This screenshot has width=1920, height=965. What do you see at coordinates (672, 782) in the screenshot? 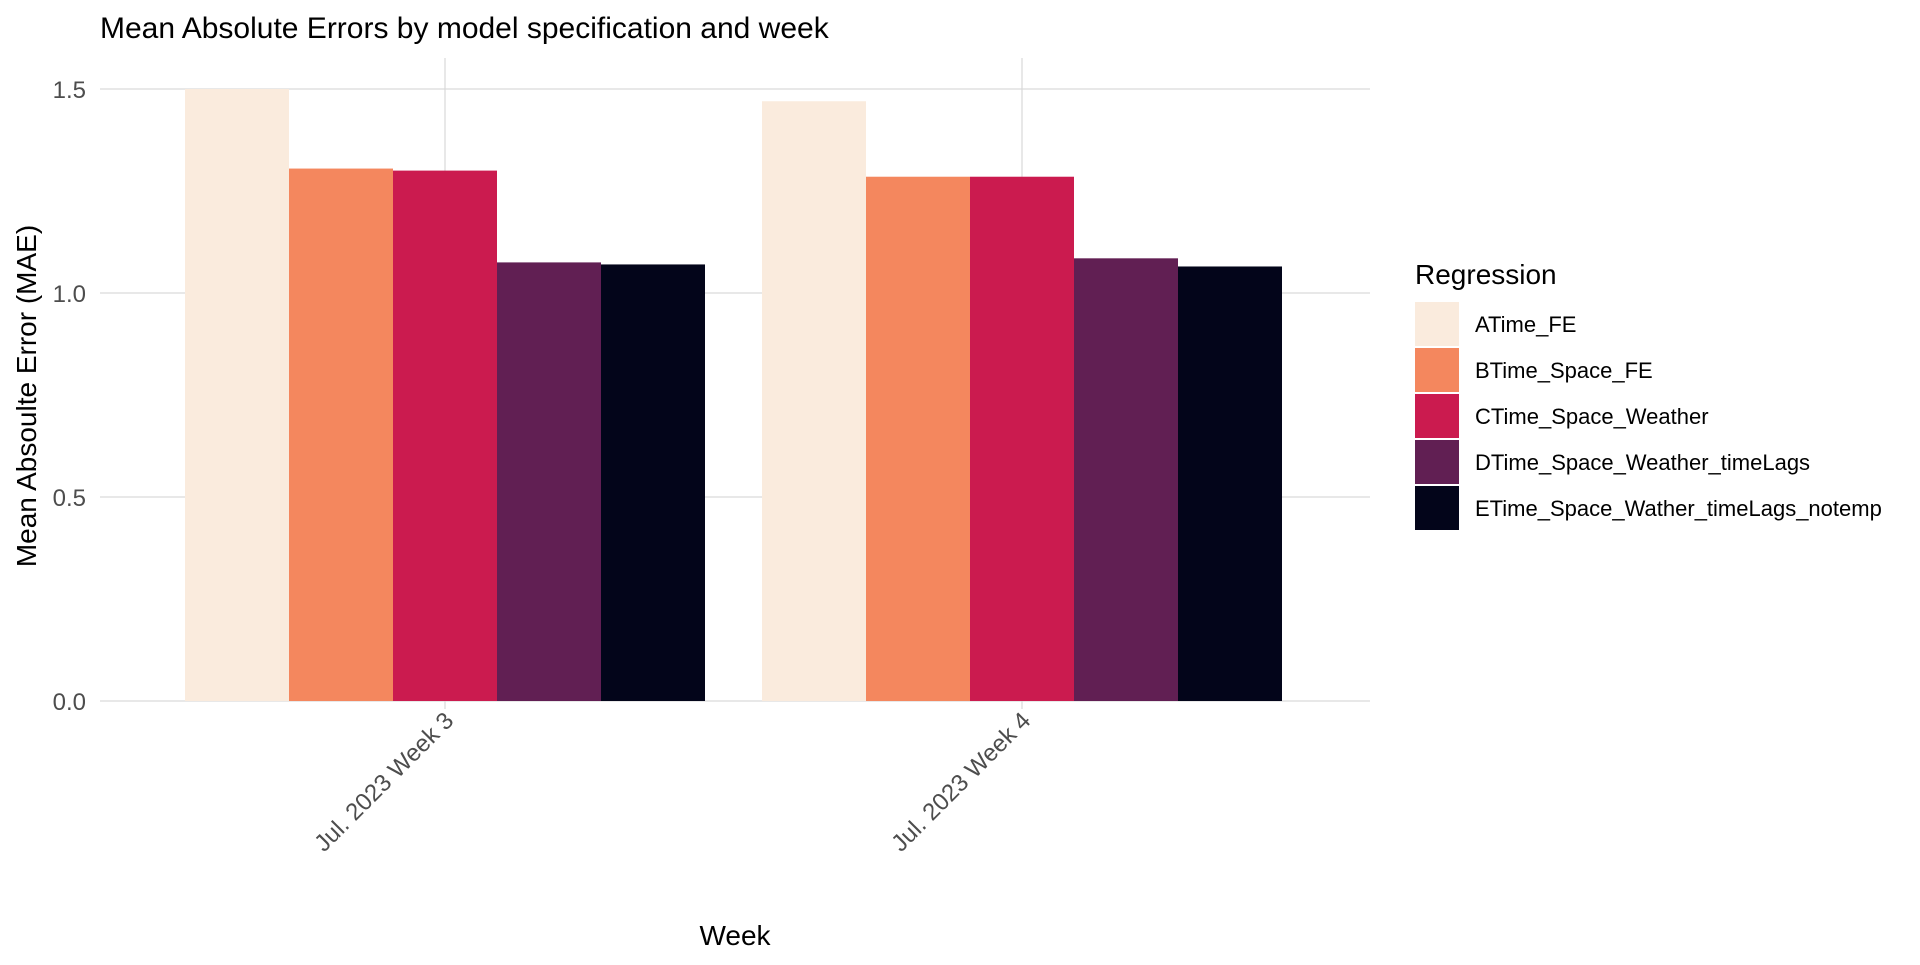
I see `x-axis-ticks: Jul. 2023 Week 3 Jul. 2023 Week 4` at bounding box center [672, 782].